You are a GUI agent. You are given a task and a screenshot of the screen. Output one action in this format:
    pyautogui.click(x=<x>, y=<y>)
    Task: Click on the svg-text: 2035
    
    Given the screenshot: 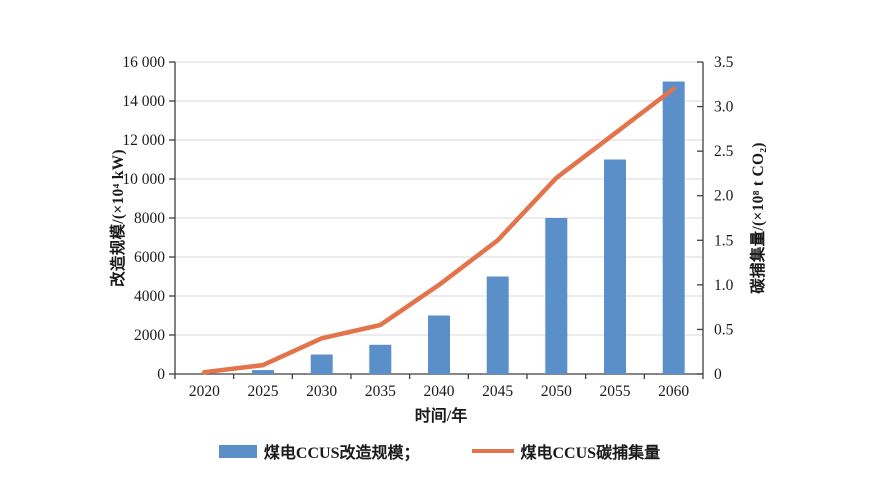 What is the action you would take?
    pyautogui.click(x=380, y=391)
    